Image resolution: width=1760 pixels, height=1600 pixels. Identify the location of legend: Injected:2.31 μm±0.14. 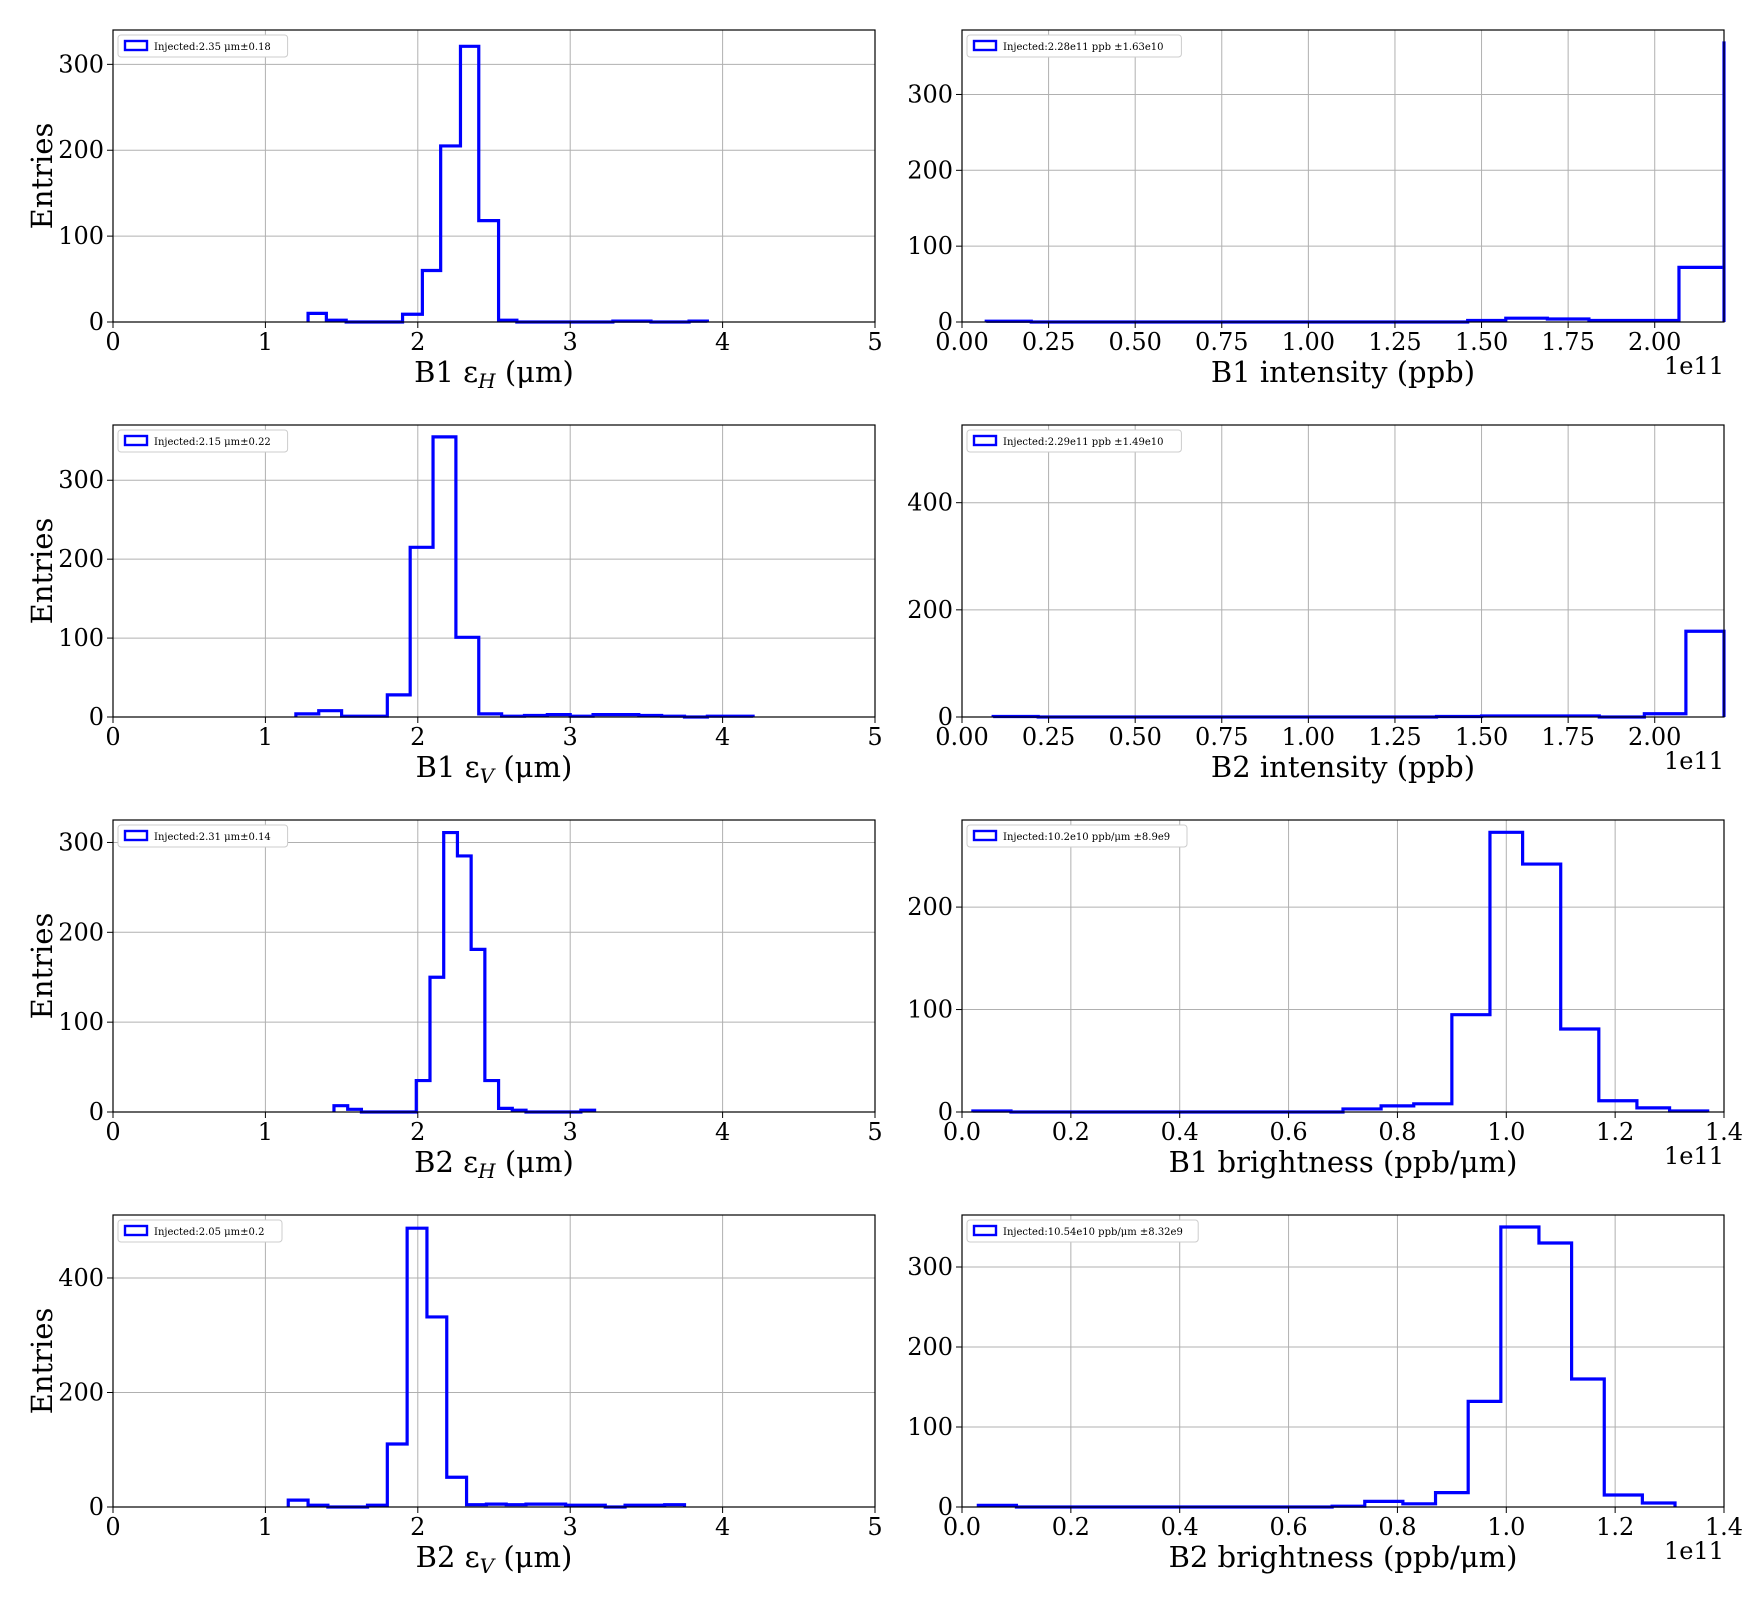
(203, 836).